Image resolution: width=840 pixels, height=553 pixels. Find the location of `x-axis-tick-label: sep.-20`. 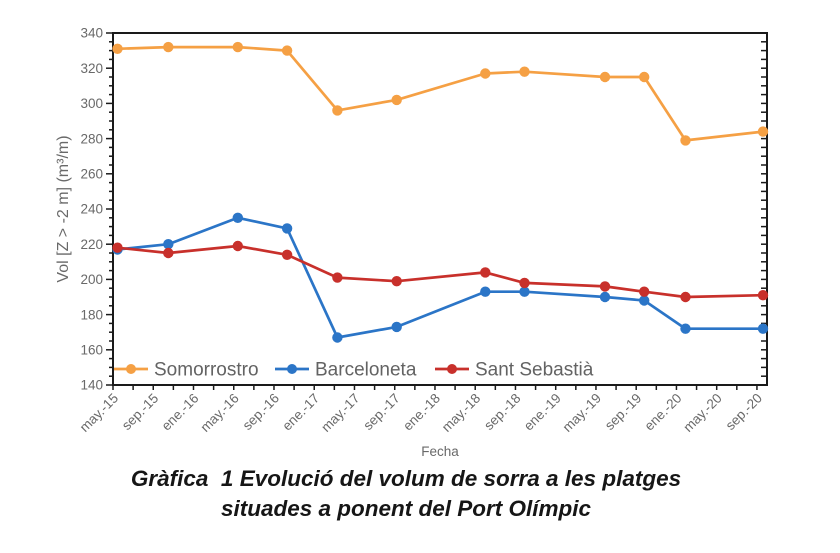

x-axis-tick-label: sep.-20 is located at coordinates (744, 412).